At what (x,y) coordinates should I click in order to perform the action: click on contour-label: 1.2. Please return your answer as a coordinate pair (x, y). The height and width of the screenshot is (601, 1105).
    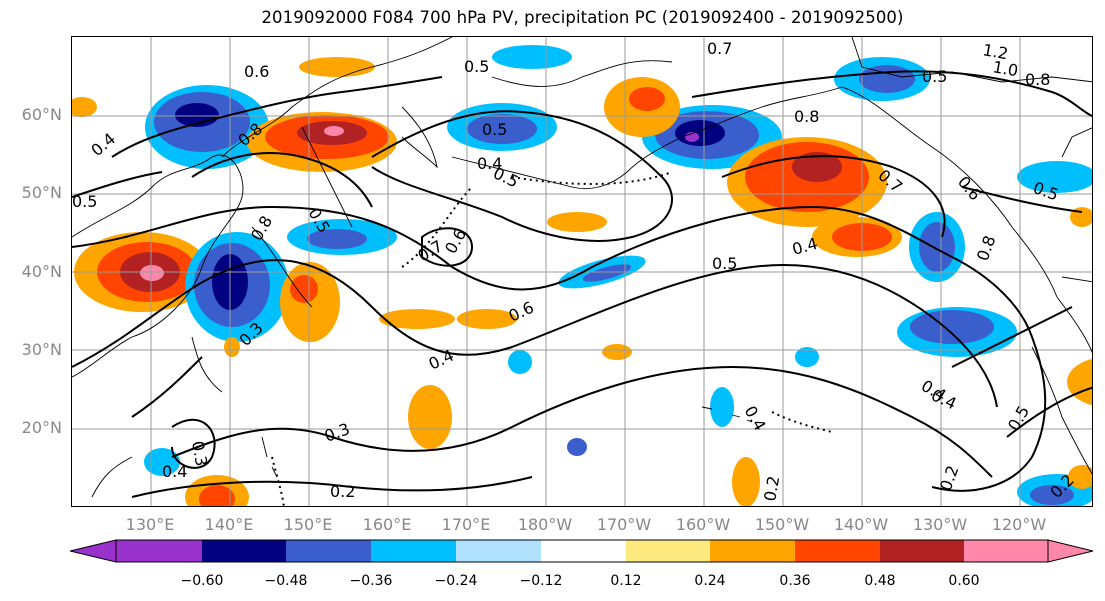
    Looking at the image, I should click on (995, 51).